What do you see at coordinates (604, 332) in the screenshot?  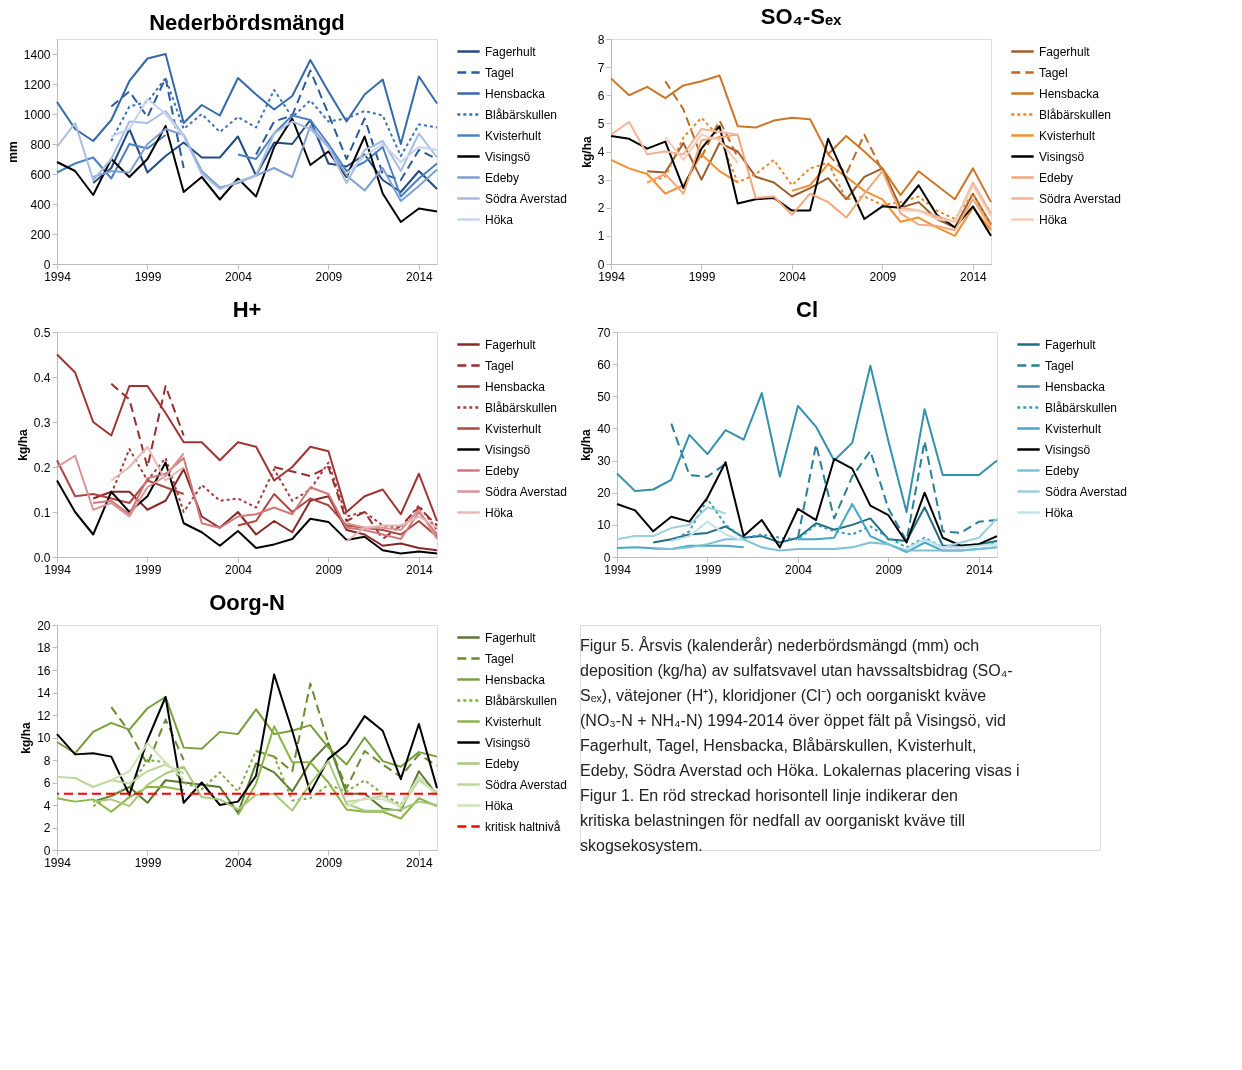 I see `y-tick-label: 70` at bounding box center [604, 332].